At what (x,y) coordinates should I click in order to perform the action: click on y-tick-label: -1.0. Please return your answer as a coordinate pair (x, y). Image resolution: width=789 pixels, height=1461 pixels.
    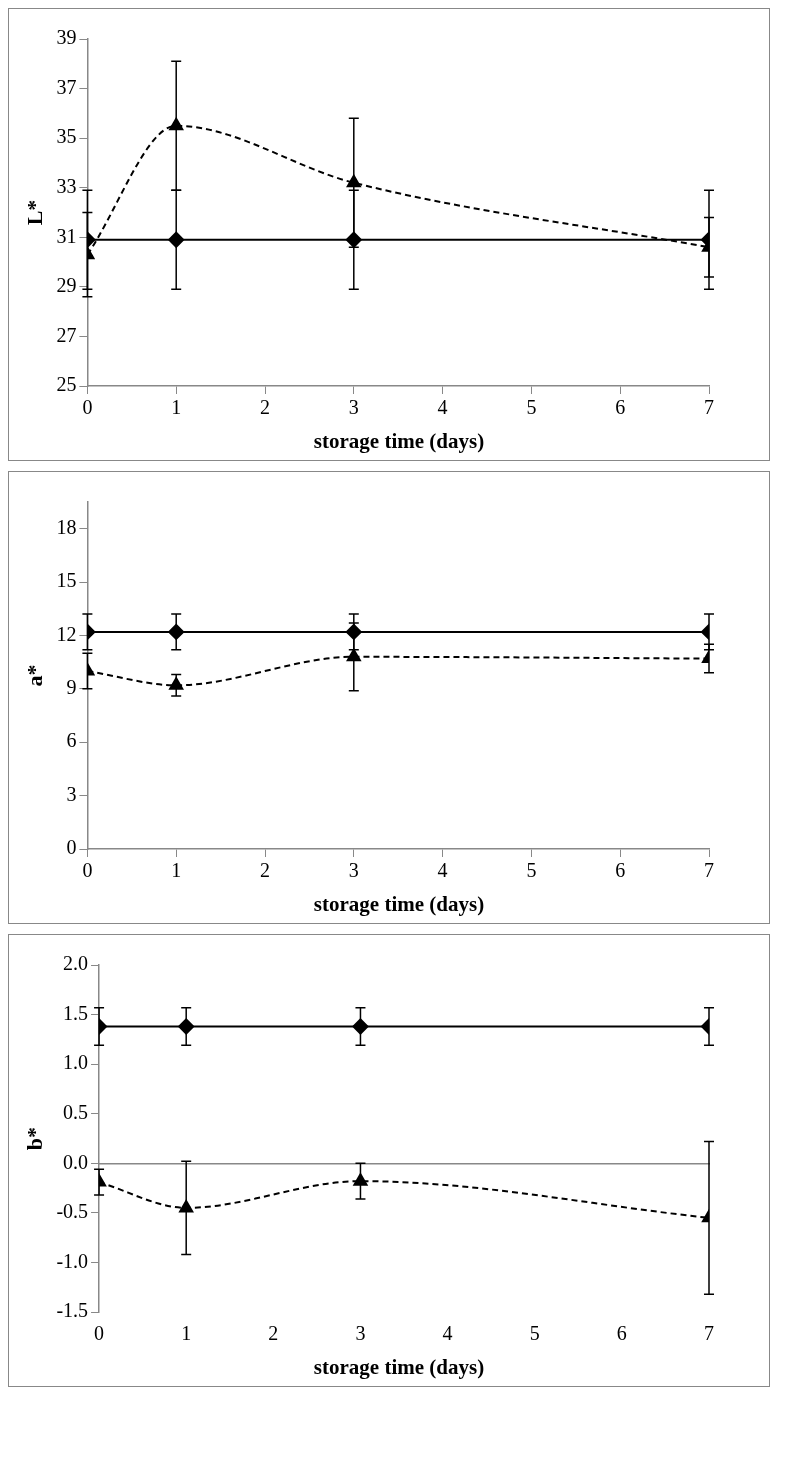
    Looking at the image, I should click on (72, 1260).